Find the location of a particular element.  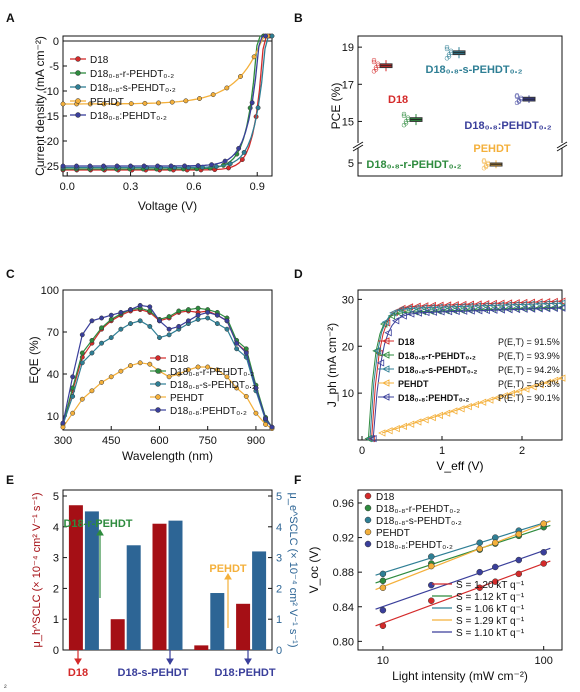

panel-b-tick-label: 15 is located at coordinates (348, 122).